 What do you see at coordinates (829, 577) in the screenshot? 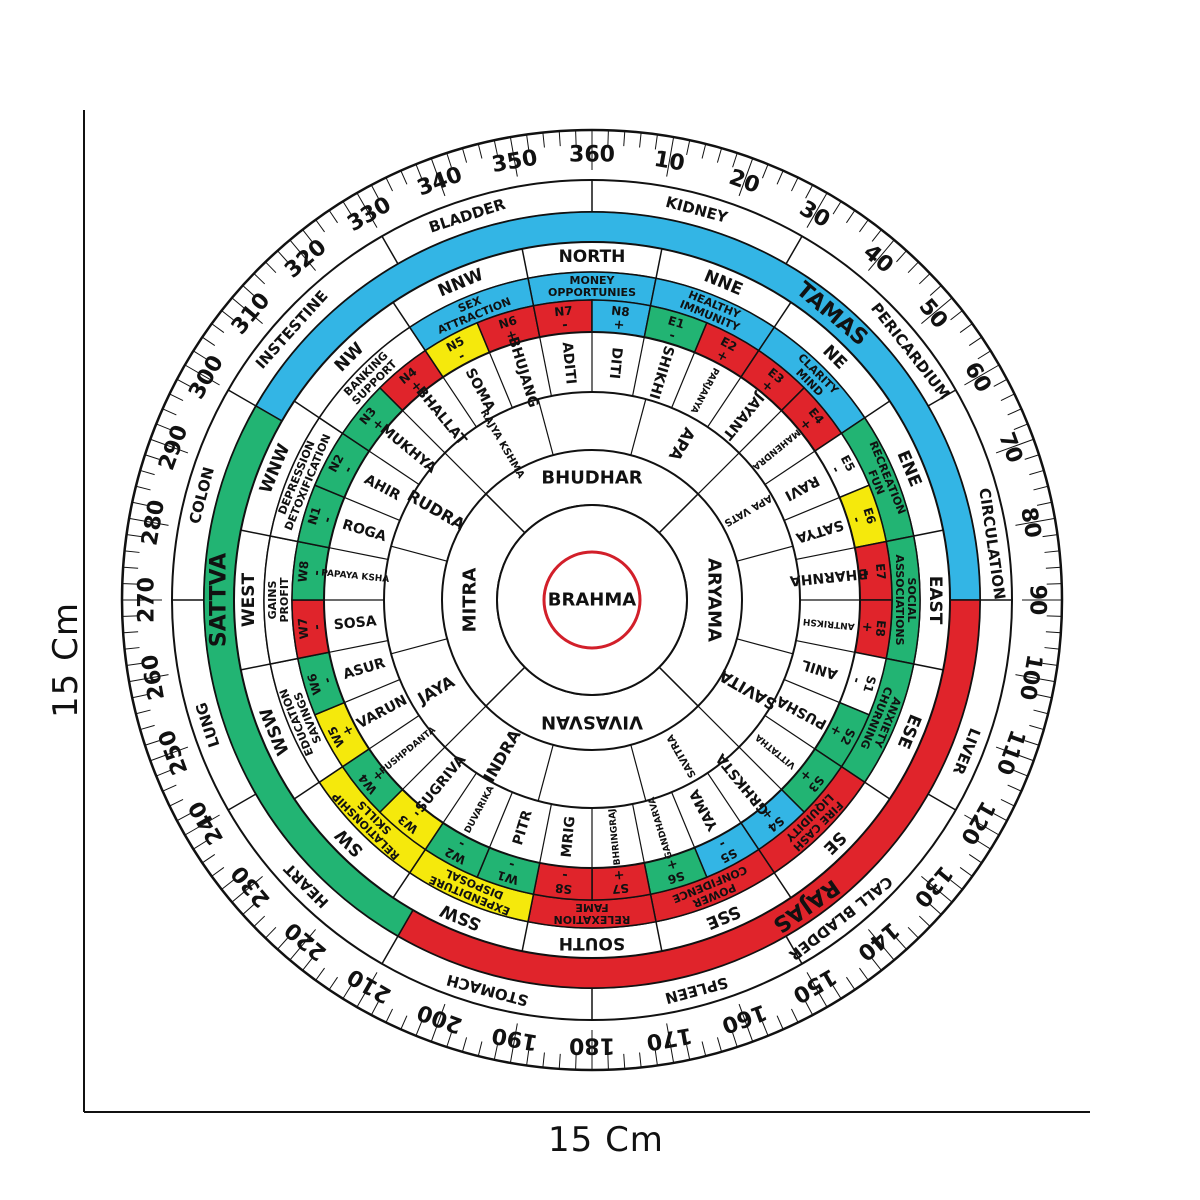
I see `deity-outer-label: BHARNHA` at bounding box center [829, 577].